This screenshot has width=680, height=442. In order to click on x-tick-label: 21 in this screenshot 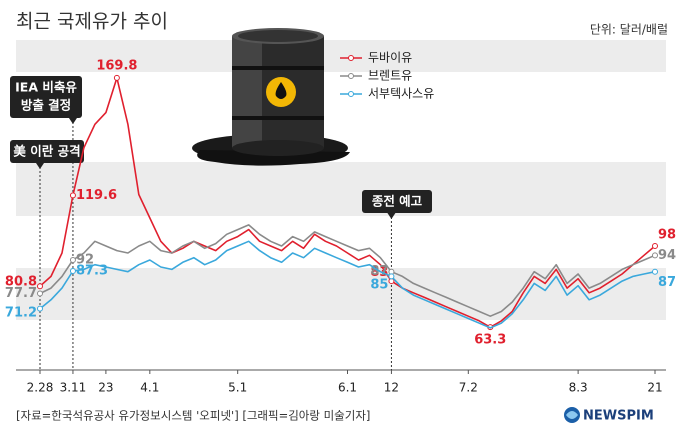, I will do `click(654, 388)`.